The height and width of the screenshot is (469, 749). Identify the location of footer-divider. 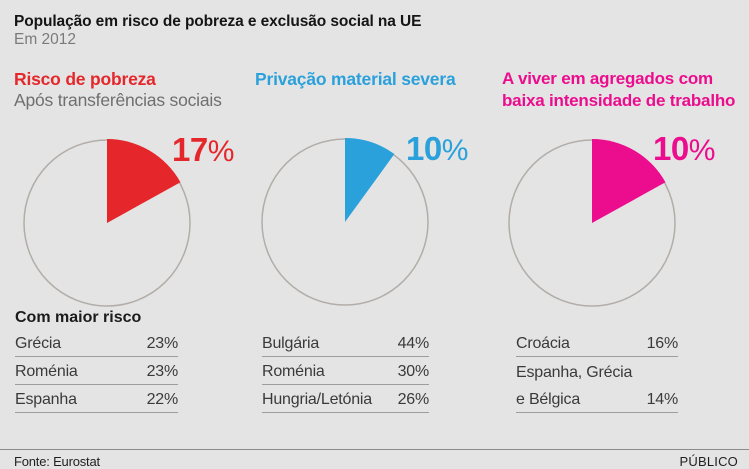
(374, 449).